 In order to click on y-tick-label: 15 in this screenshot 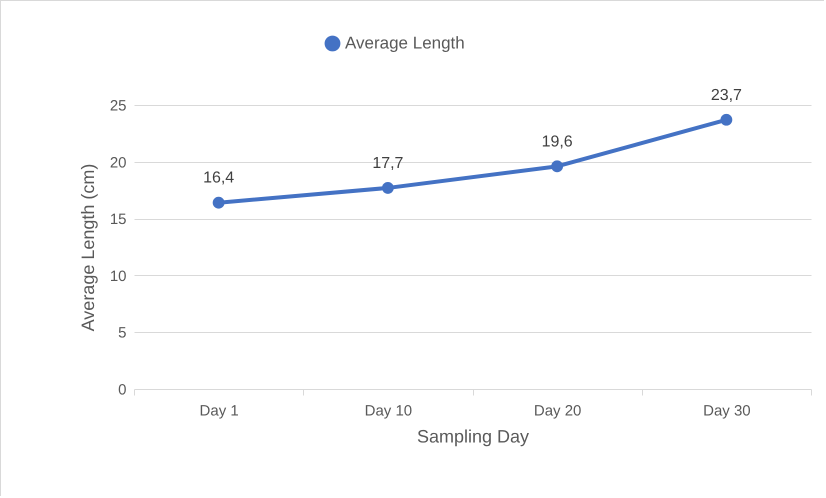, I will do `click(118, 219)`.